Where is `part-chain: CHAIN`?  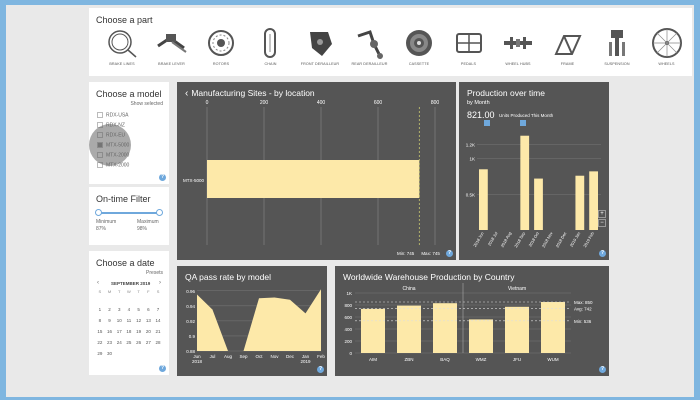 part-chain: CHAIN is located at coordinates (271, 52).